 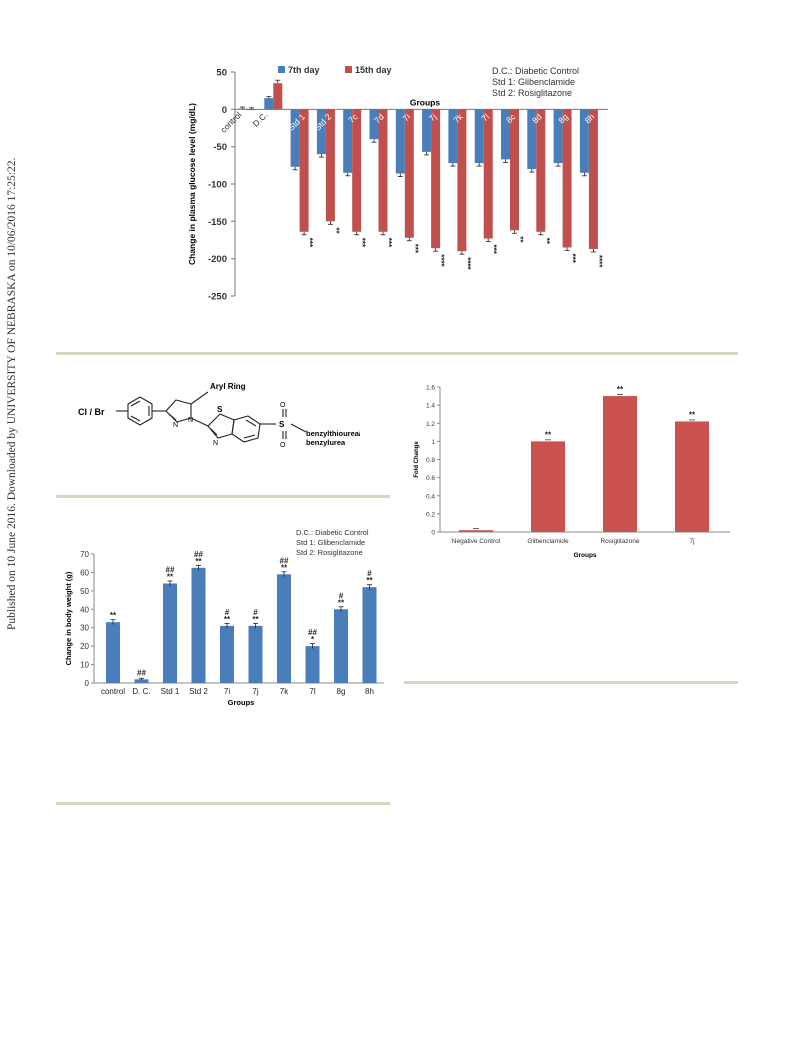 I want to click on y-axis-label: Change in plasma glucose level (mg/dL), so click(x=192, y=184).